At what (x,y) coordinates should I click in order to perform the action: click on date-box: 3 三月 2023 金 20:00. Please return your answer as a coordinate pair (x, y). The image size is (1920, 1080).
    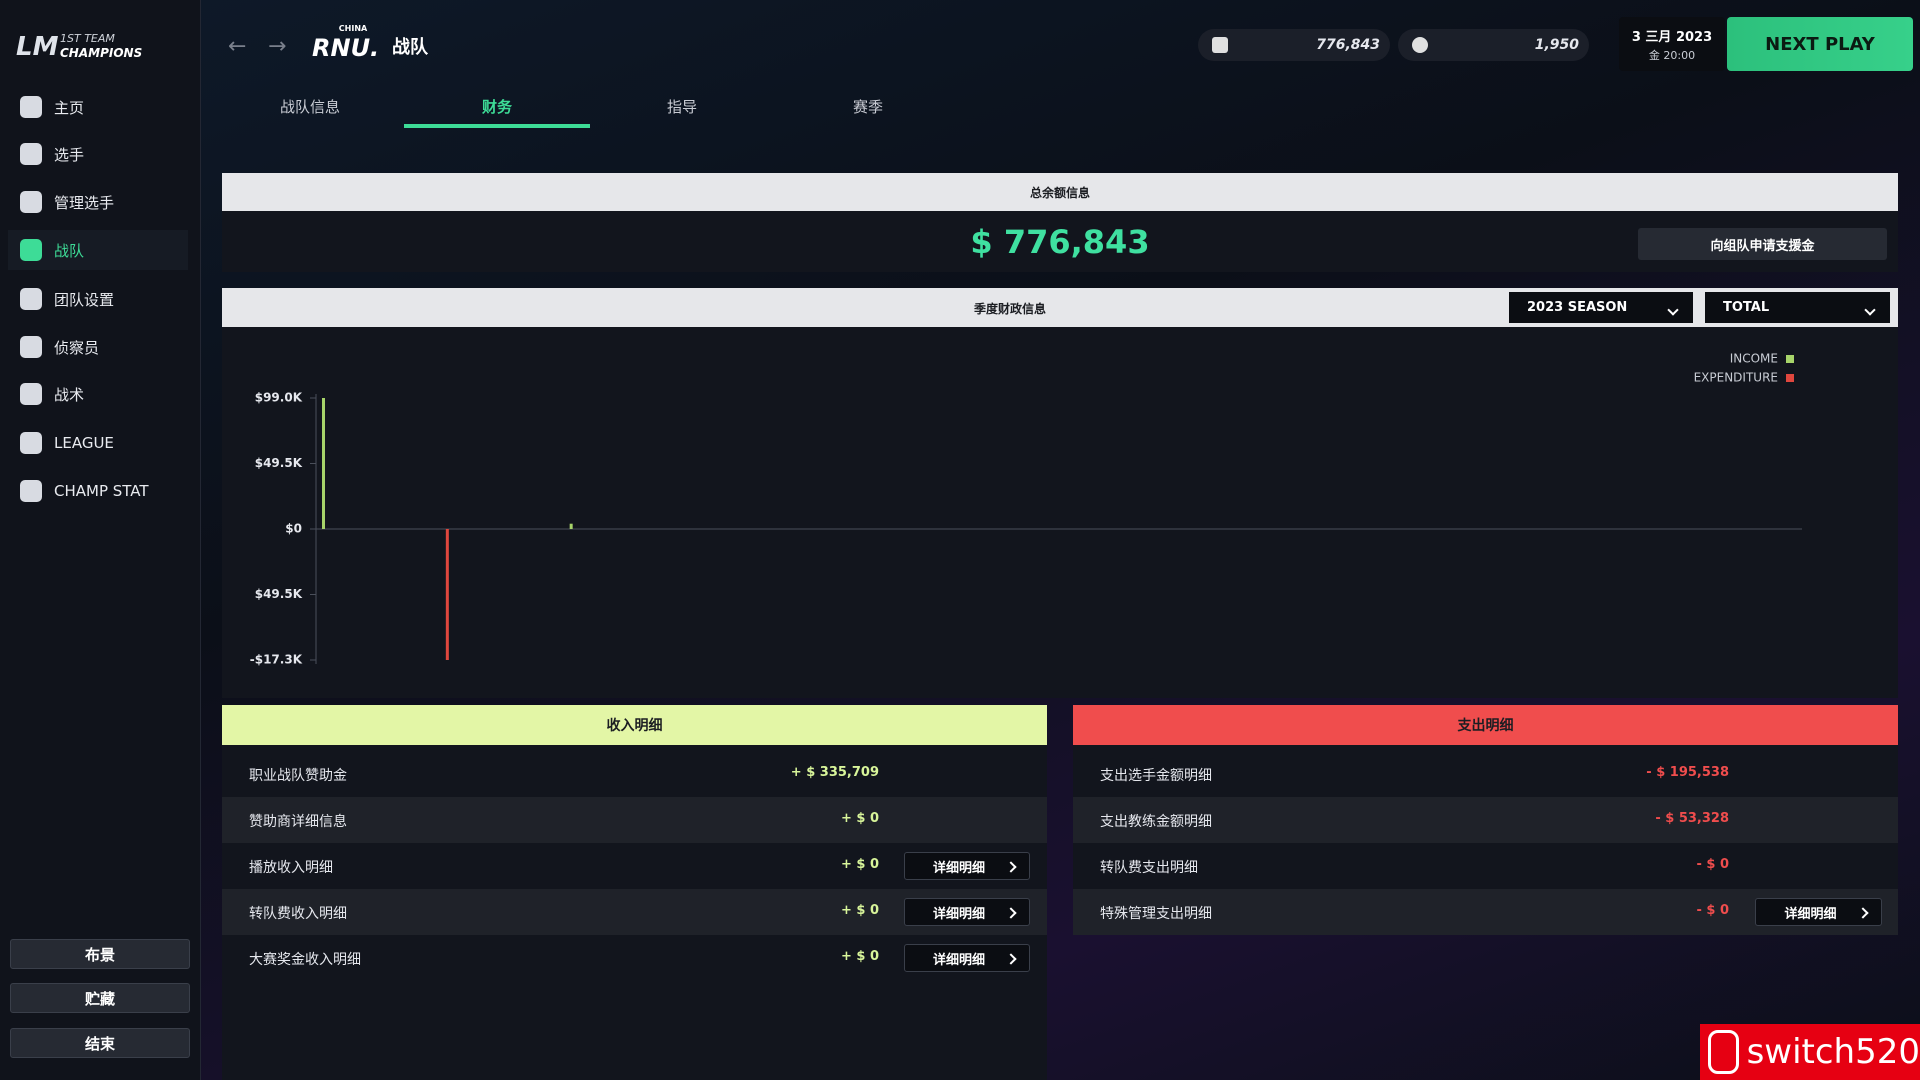
    Looking at the image, I should click on (1672, 44).